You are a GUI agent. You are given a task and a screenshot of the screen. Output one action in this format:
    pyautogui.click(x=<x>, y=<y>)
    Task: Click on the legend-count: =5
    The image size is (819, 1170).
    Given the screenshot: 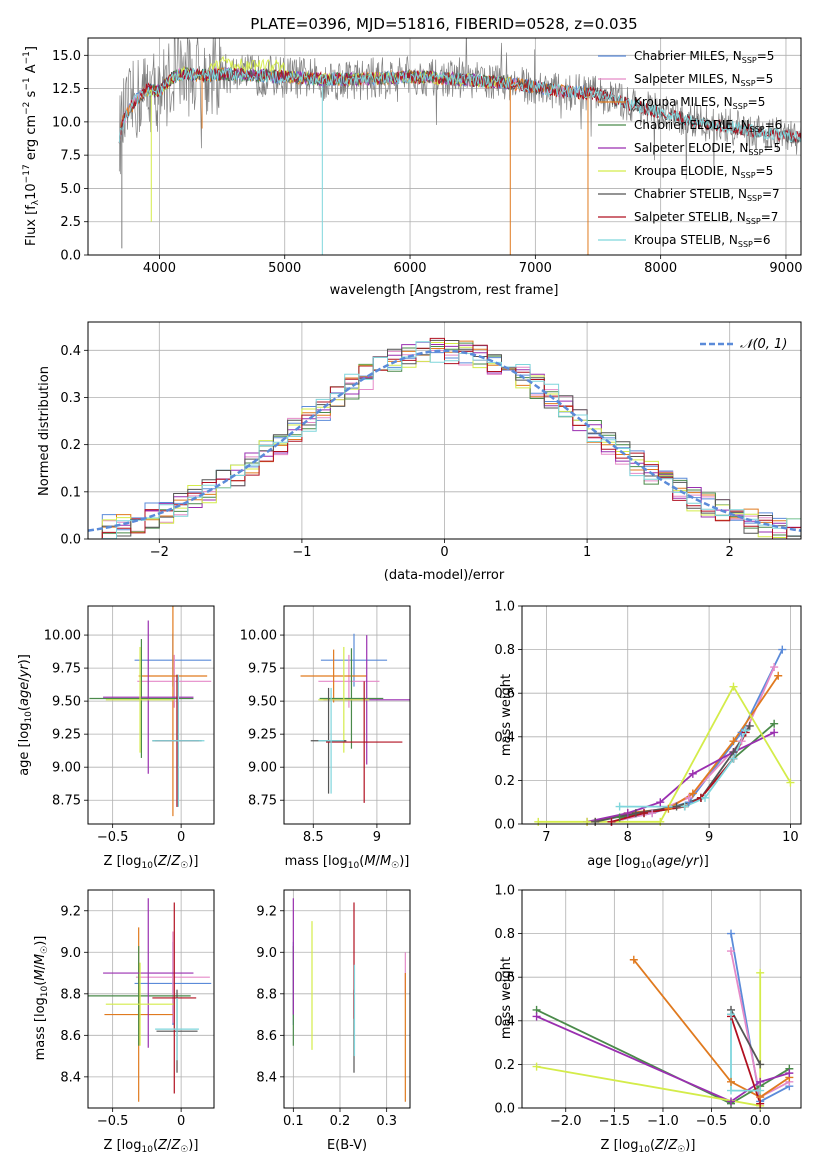 What is the action you would take?
    pyautogui.click(x=765, y=171)
    